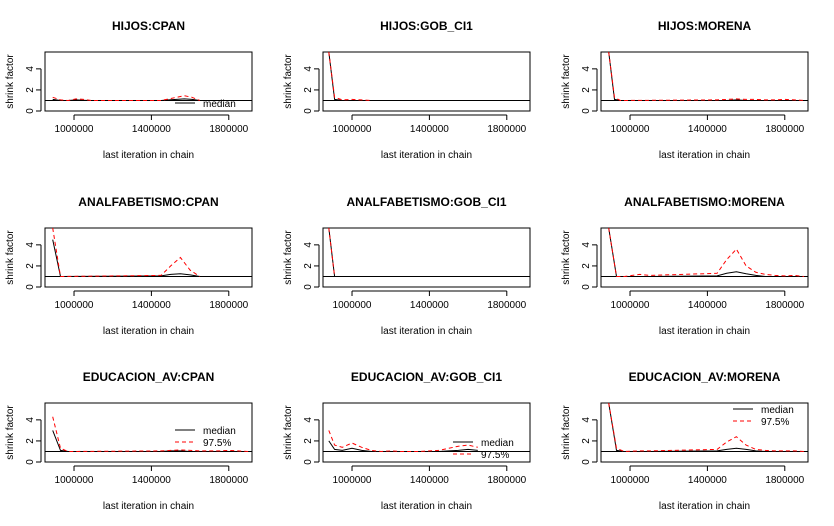 The width and height of the screenshot is (834, 526). What do you see at coordinates (775, 422) in the screenshot?
I see `legend-label: 97.5%` at bounding box center [775, 422].